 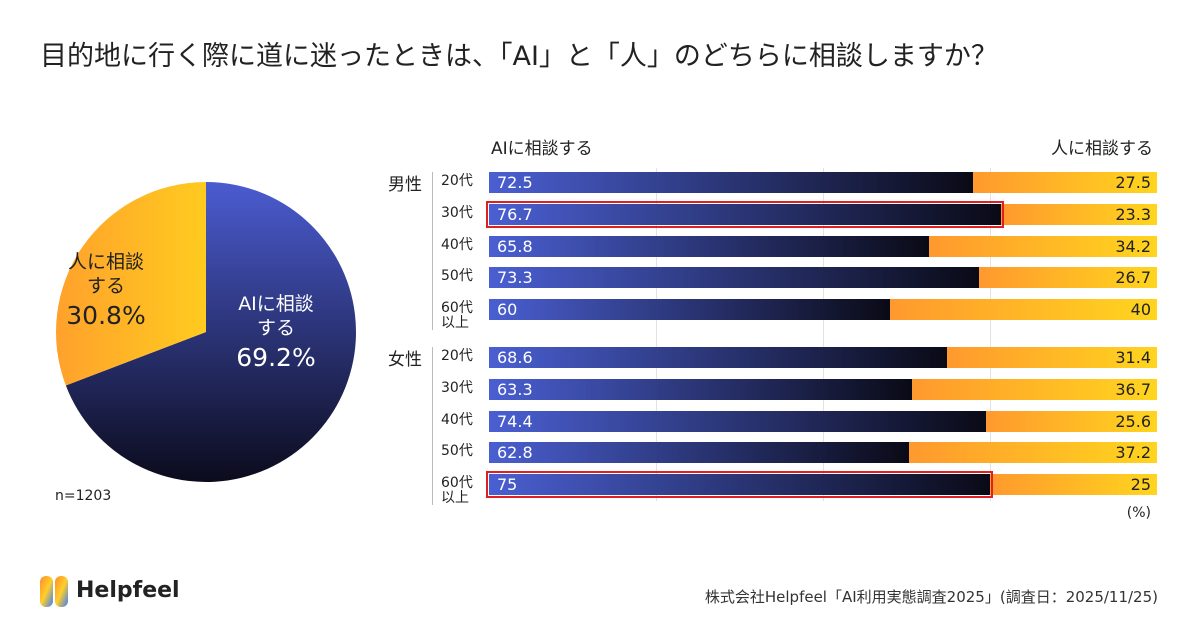 I want to click on note: n=1203, so click(x=83, y=496).